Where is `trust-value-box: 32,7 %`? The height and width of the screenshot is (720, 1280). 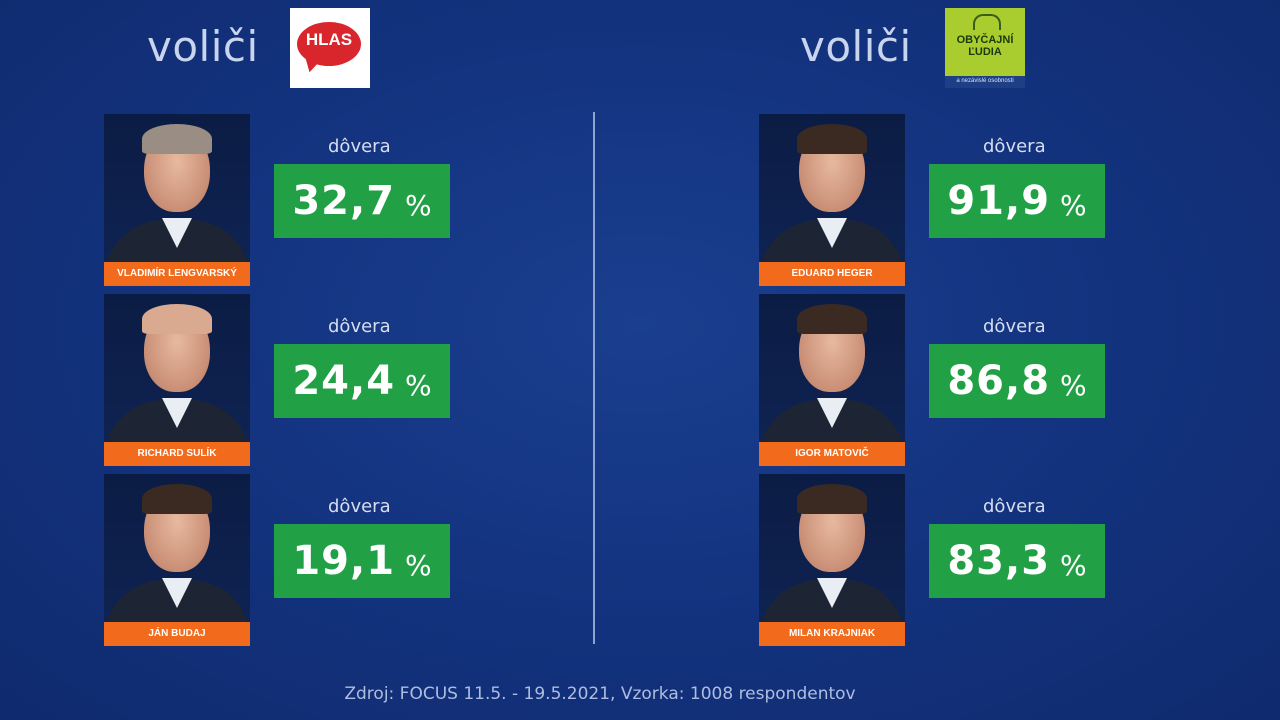 trust-value-box: 32,7 % is located at coordinates (362, 201).